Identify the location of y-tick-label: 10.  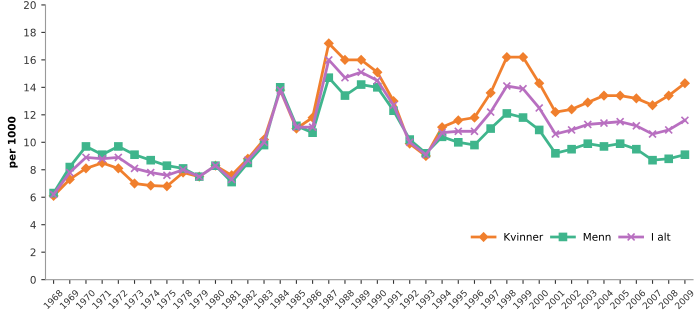
(30, 142).